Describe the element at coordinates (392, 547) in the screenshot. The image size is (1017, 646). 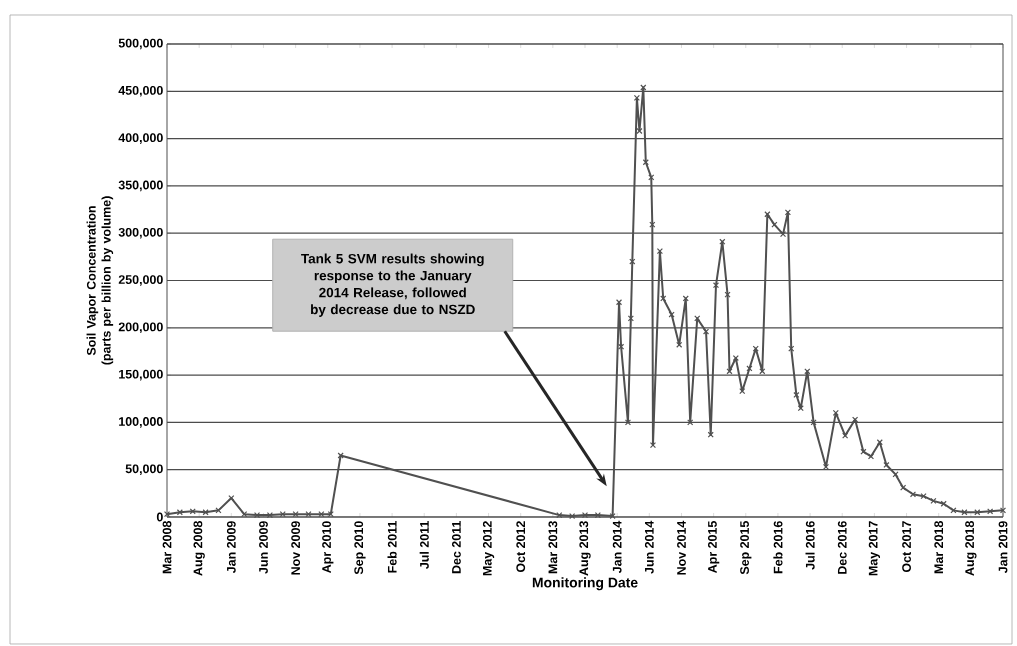
I see `x-tick-label: Feb 2011` at that location.